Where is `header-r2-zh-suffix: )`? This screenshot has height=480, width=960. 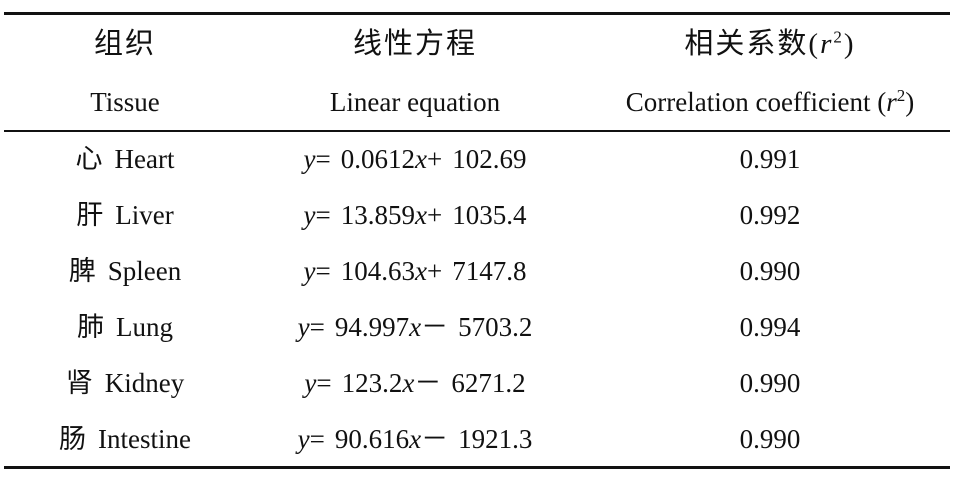
header-r2-zh-suffix: ) is located at coordinates (849, 44).